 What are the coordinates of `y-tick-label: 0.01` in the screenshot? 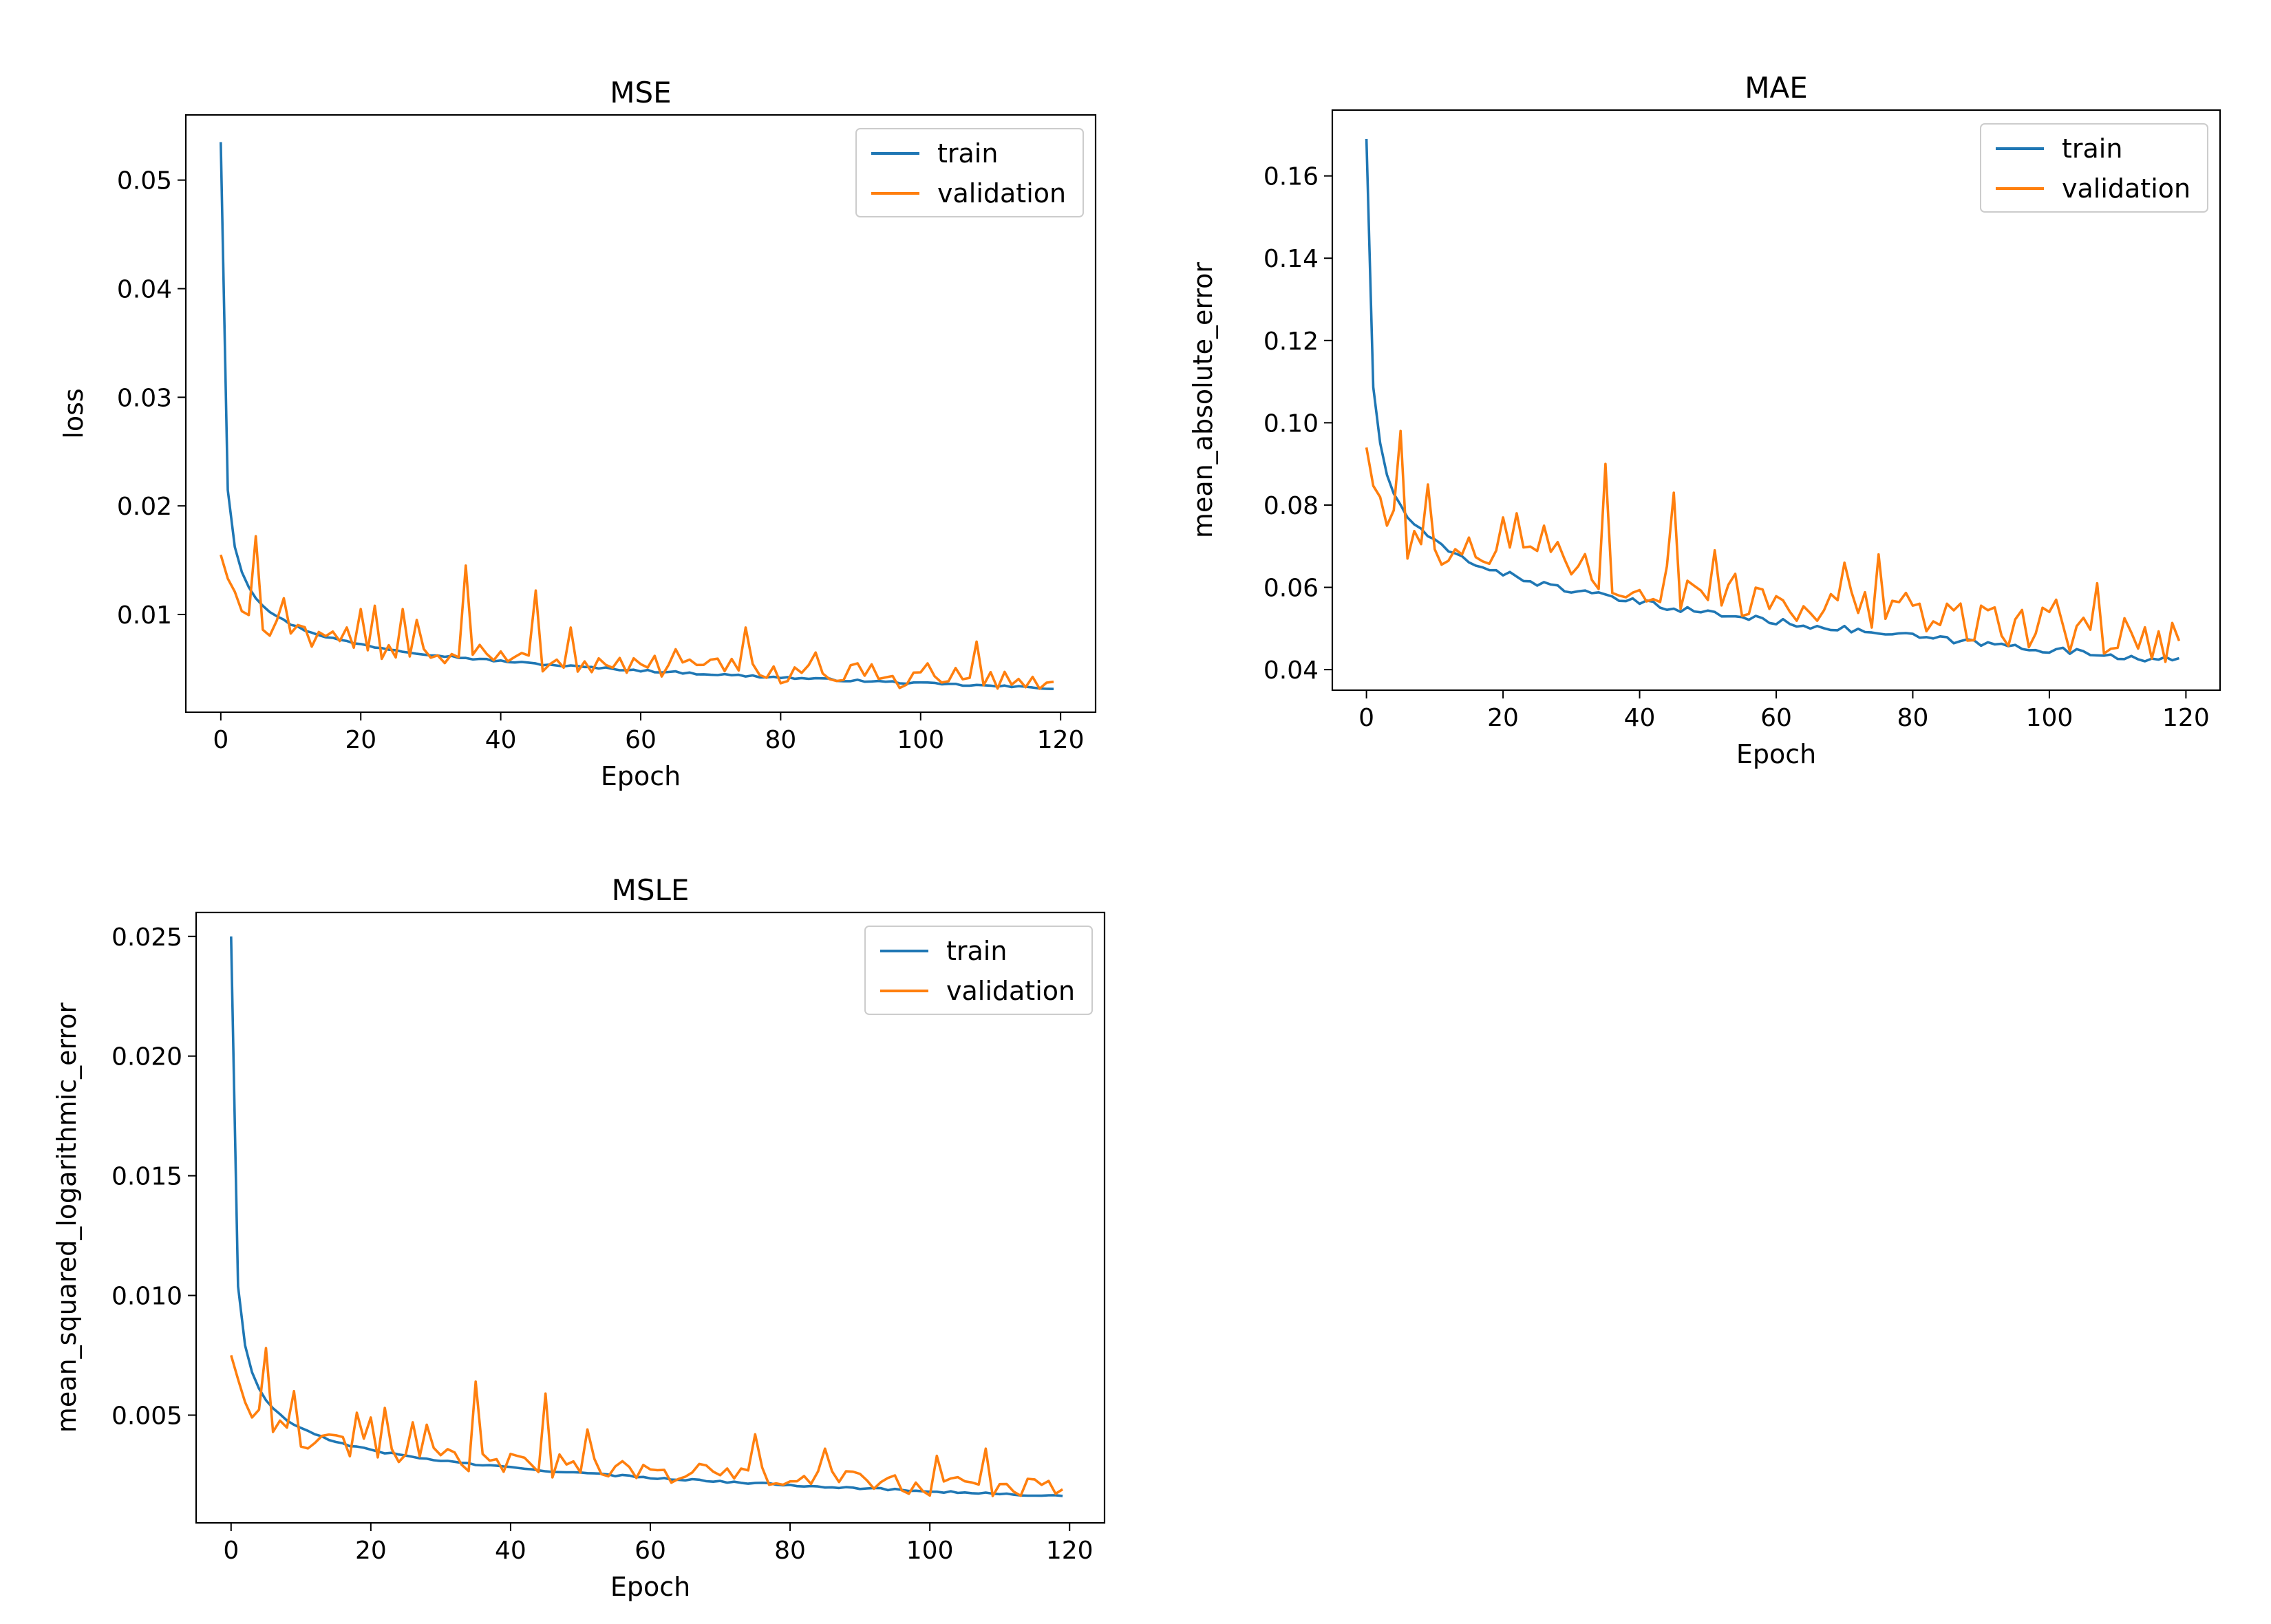 It's located at (144, 615).